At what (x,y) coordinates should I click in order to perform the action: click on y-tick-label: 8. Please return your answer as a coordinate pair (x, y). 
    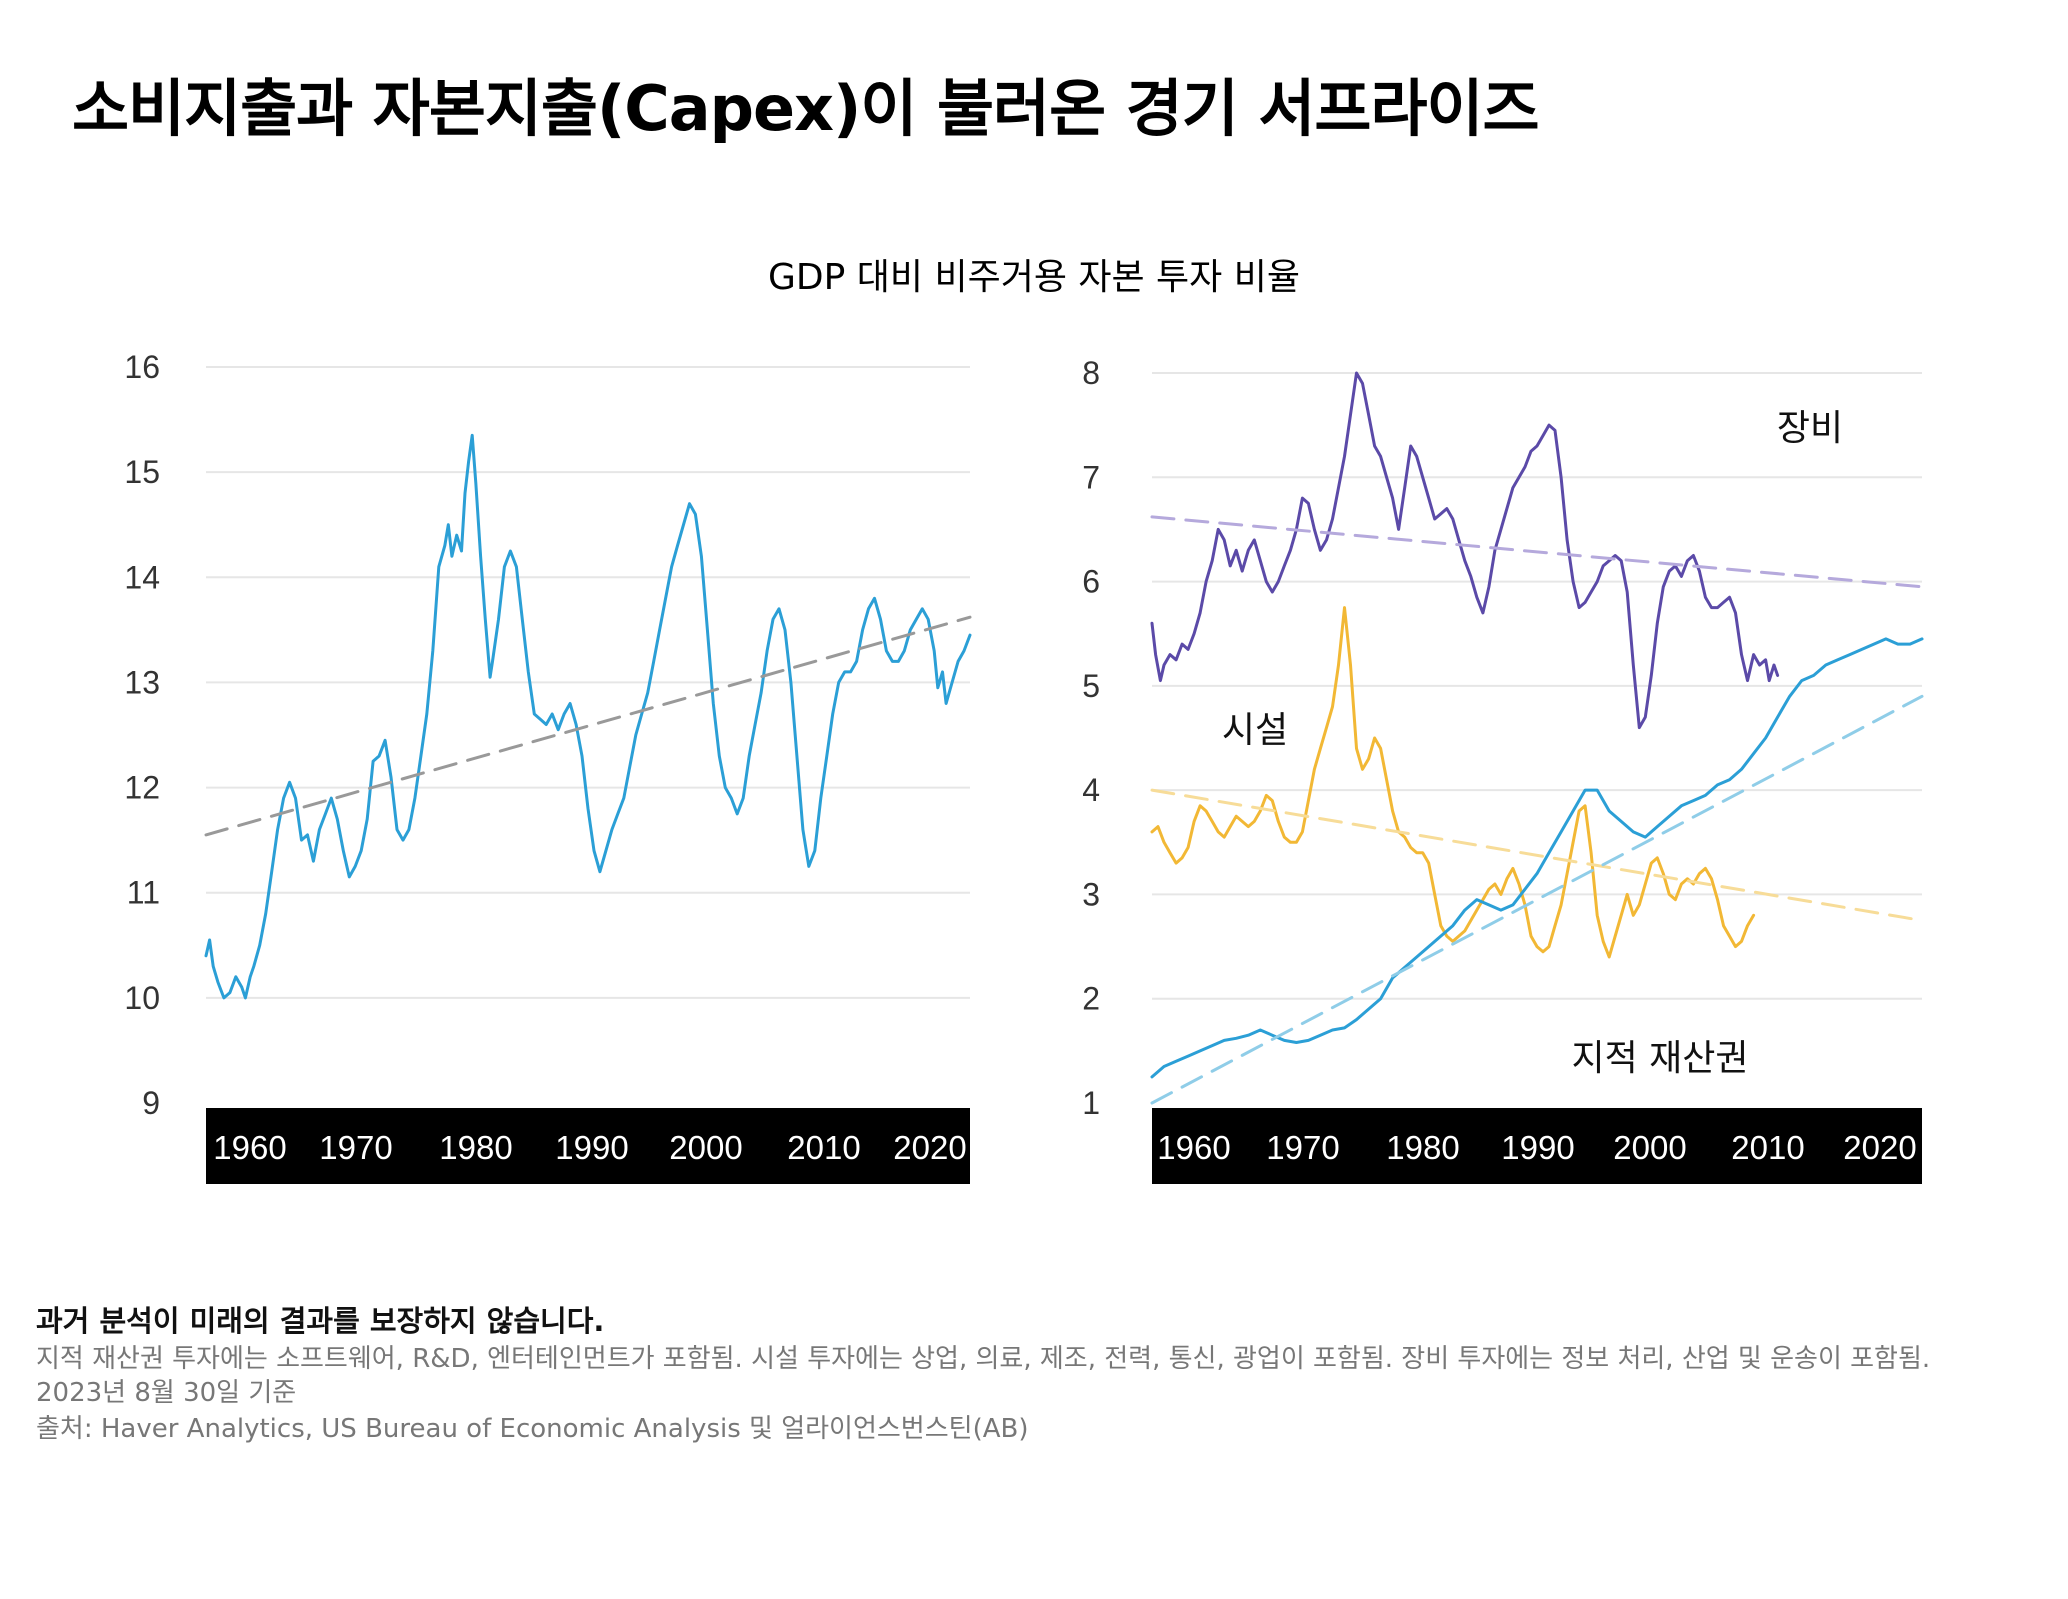
    Looking at the image, I should click on (1091, 373).